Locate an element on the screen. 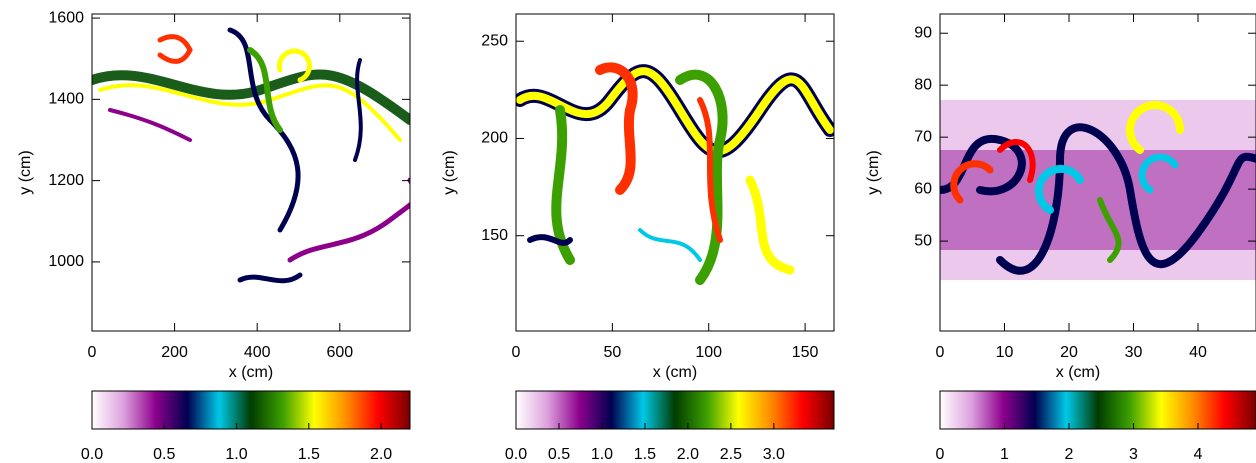  y-tick-label: 150 is located at coordinates (494, 235).